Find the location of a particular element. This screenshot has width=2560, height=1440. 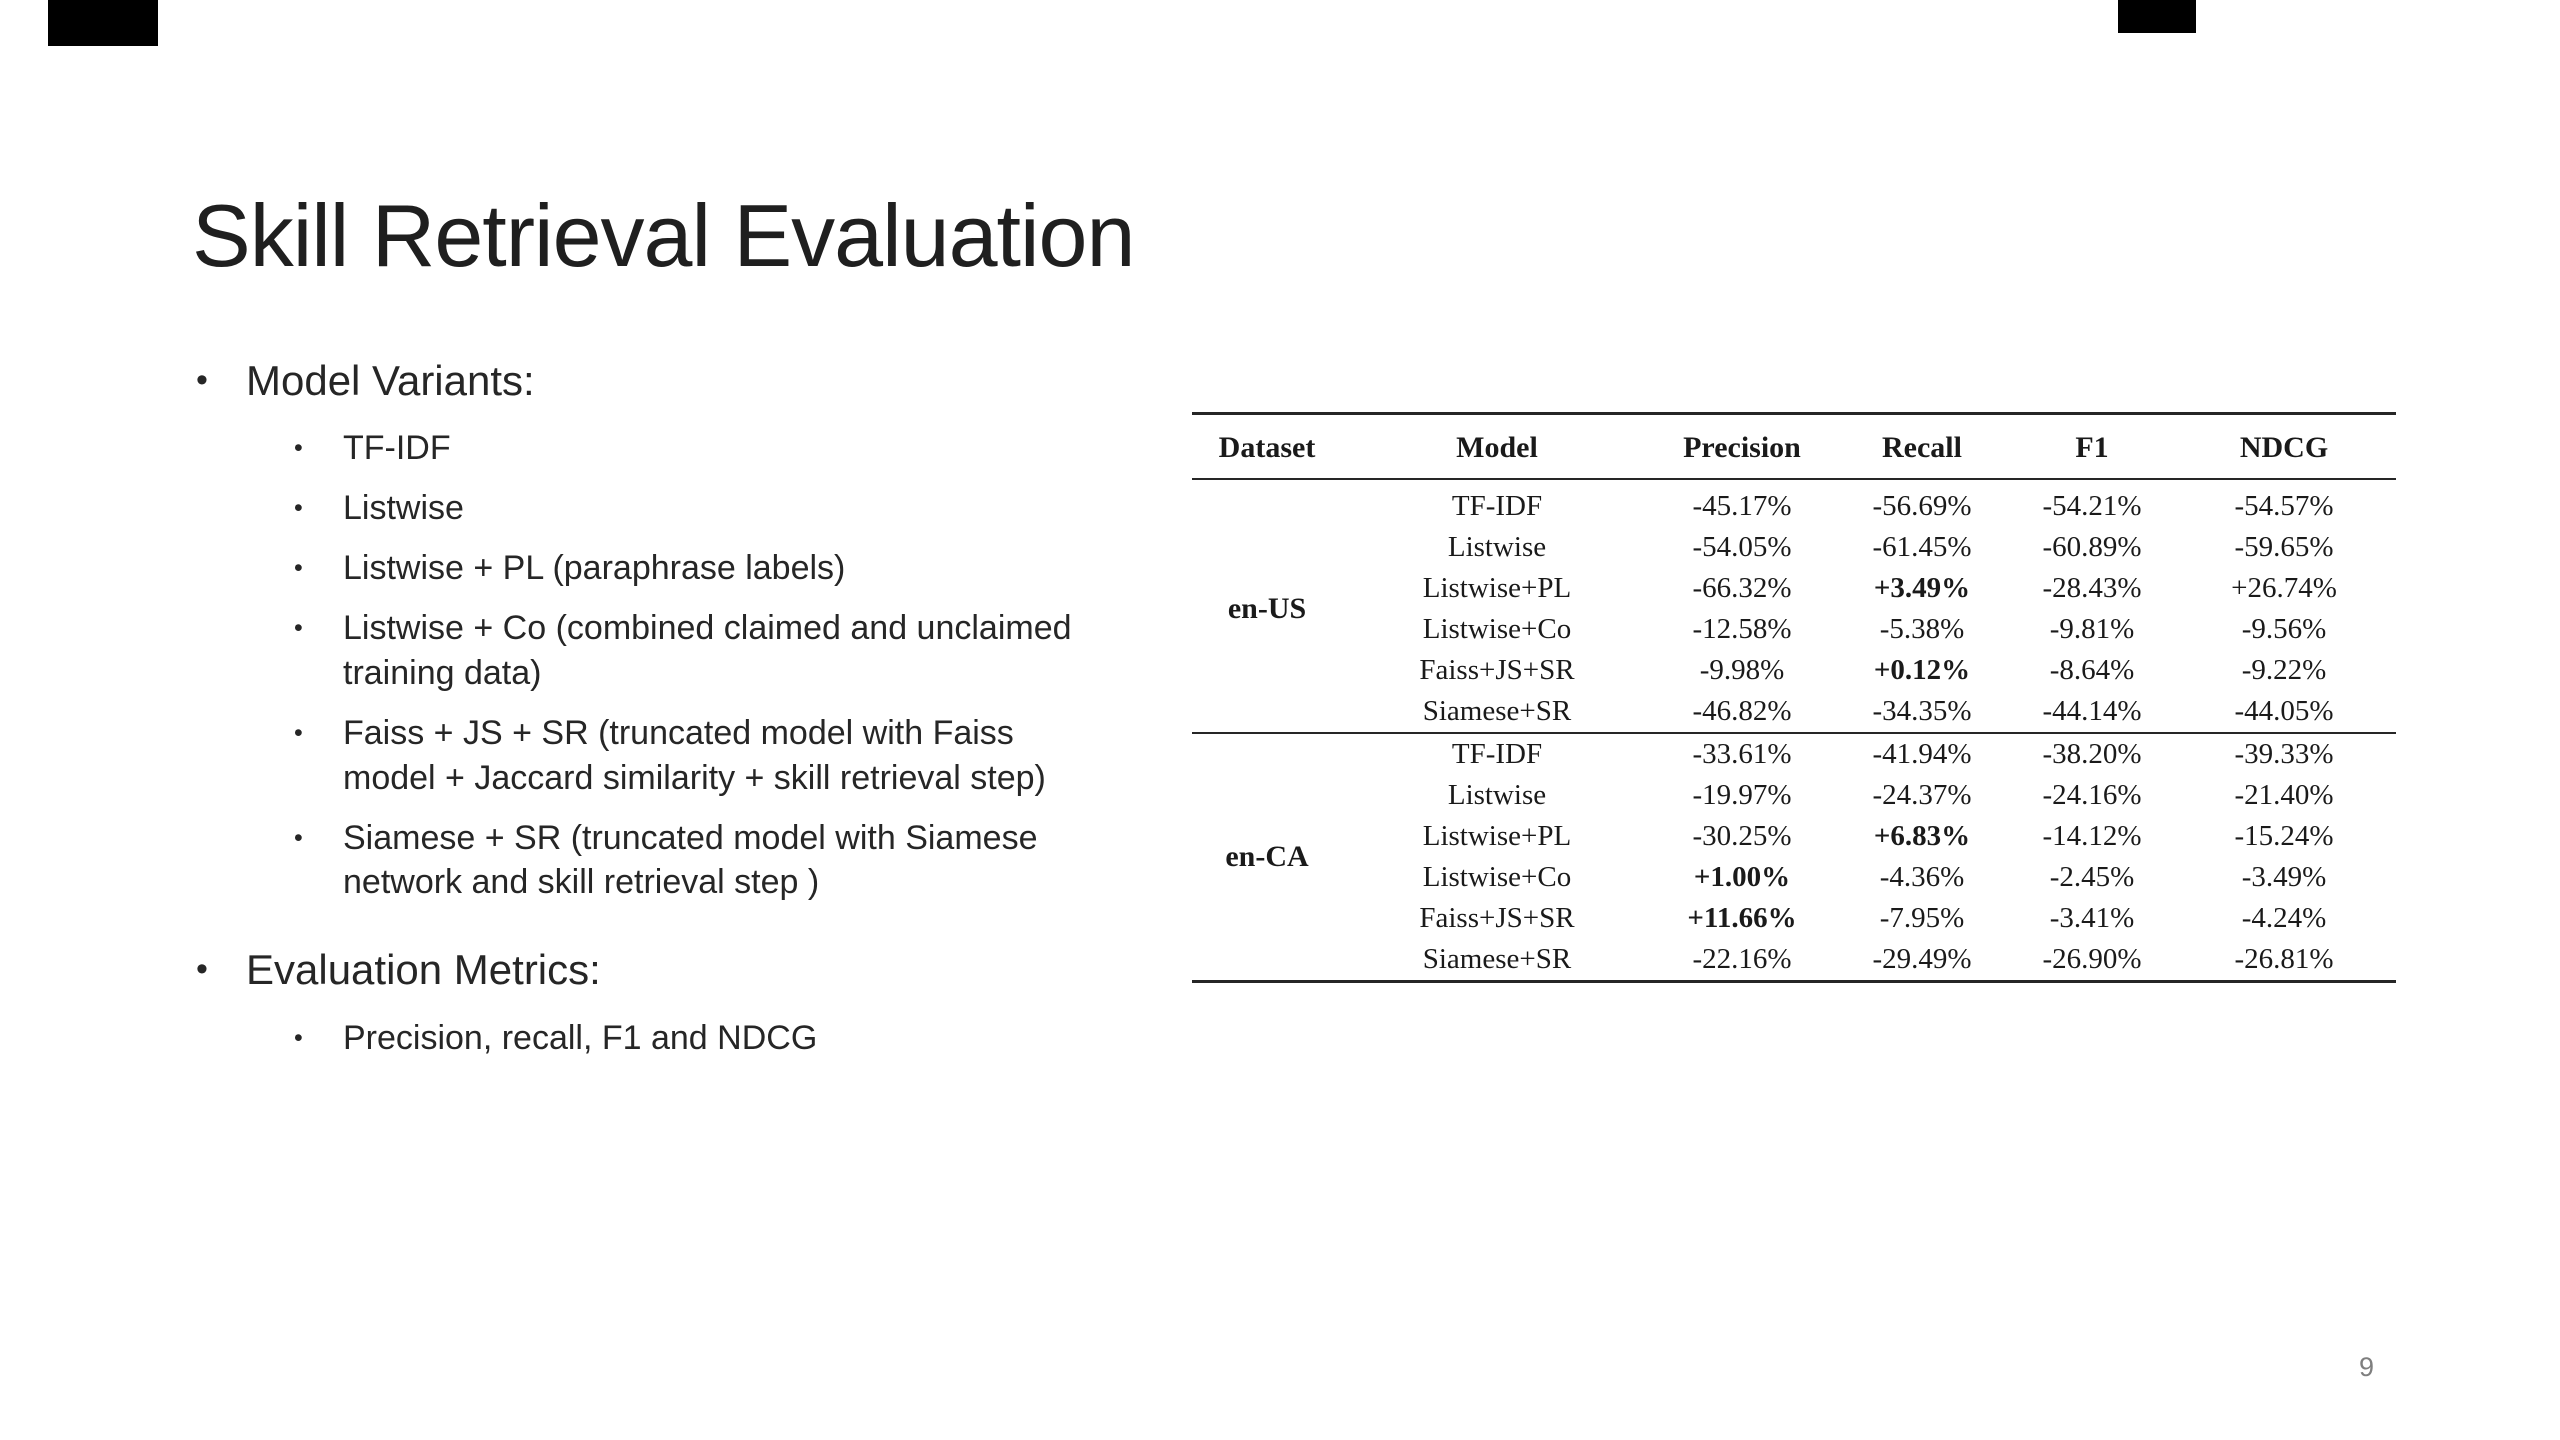

column-header: Dataset is located at coordinates (1267, 446).